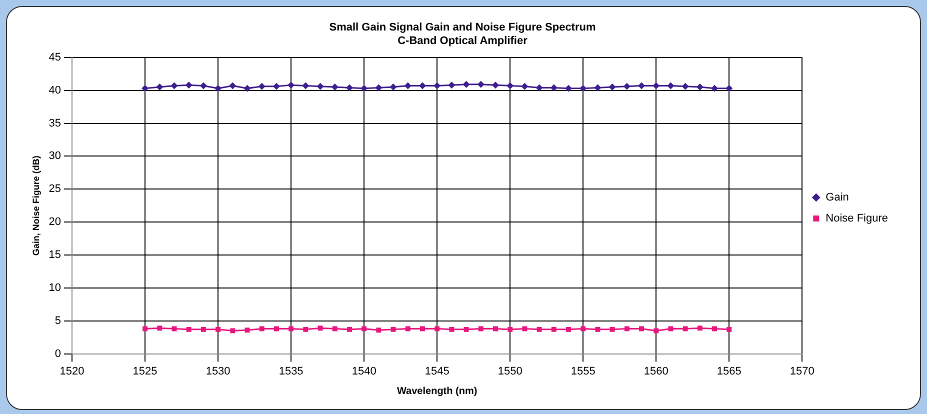 This screenshot has width=927, height=414. Describe the element at coordinates (58, 320) in the screenshot. I see `y-tick-label: 5` at that location.